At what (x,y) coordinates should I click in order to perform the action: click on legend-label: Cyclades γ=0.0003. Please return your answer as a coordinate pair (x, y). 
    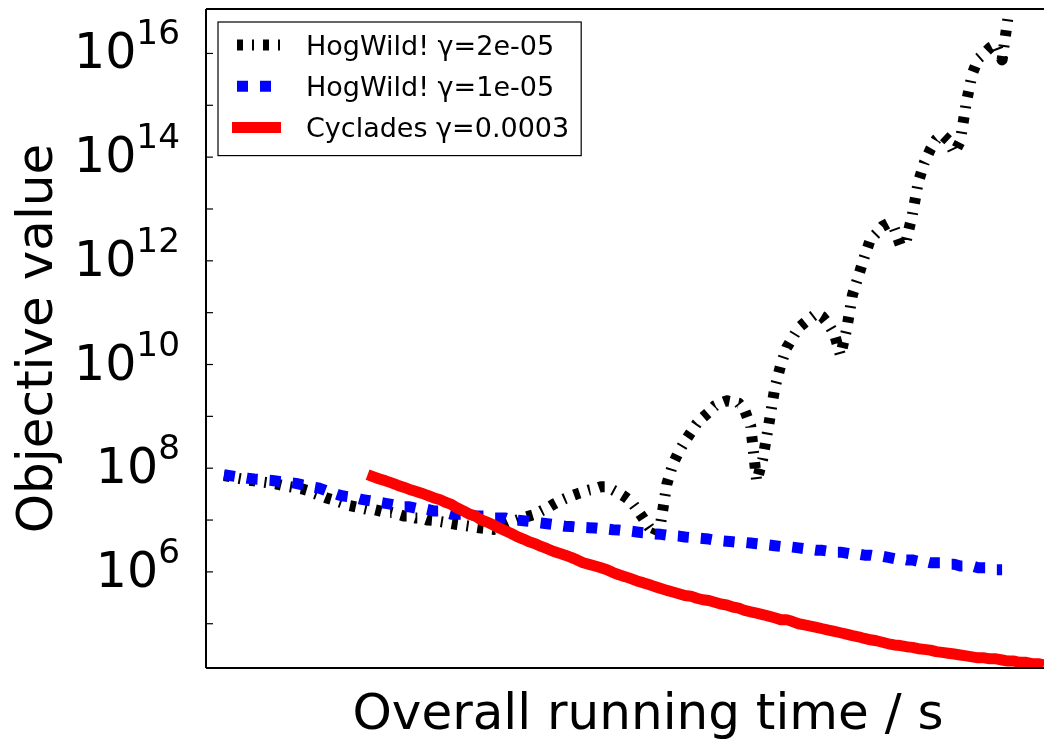
    Looking at the image, I should click on (438, 128).